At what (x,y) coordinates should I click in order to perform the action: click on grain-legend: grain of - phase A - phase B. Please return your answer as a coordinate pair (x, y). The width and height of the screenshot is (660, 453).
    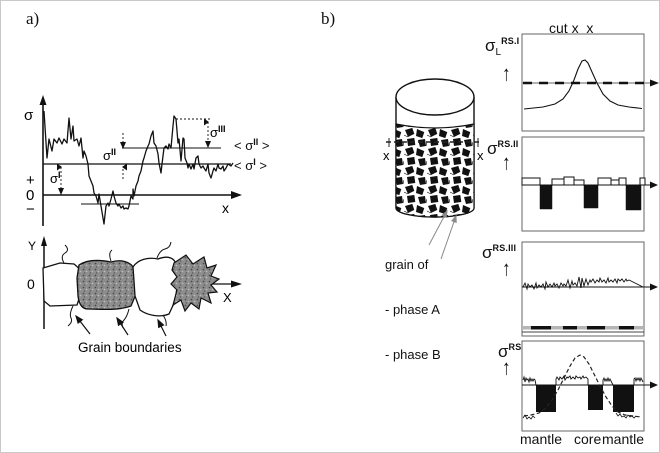
    Looking at the image, I should click on (413, 309).